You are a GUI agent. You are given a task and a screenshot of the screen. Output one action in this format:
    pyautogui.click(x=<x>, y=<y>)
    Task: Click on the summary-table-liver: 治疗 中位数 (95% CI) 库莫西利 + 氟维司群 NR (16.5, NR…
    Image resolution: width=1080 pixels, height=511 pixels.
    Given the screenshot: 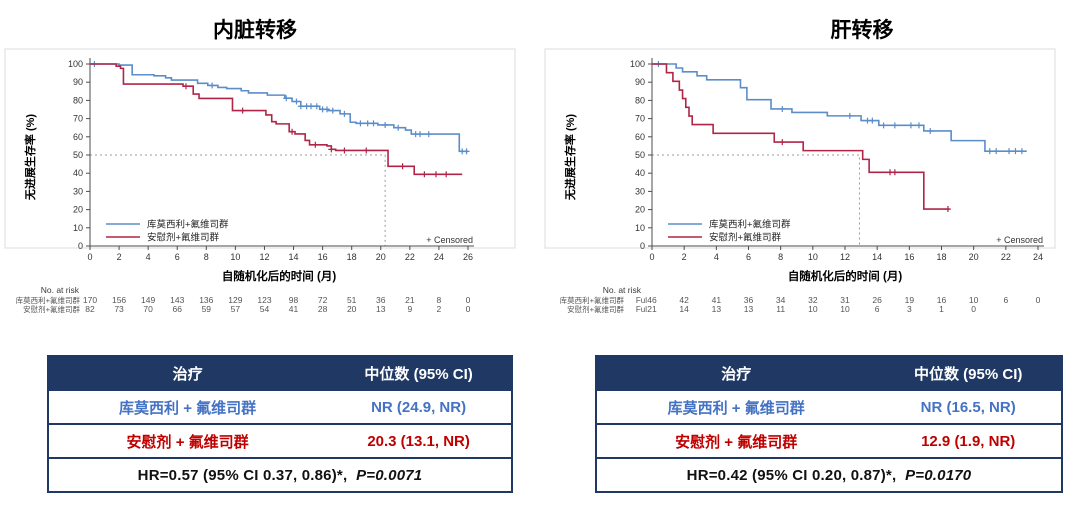 What is the action you would take?
    pyautogui.click(x=829, y=424)
    